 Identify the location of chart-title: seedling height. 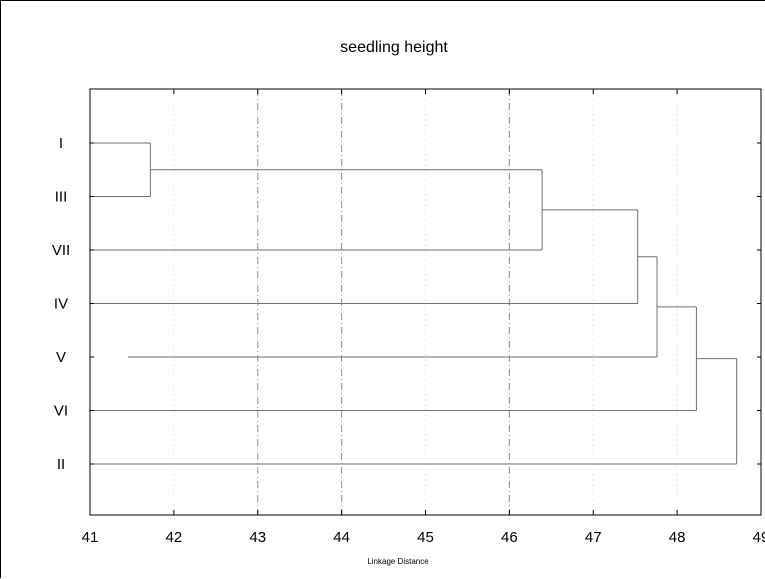
(394, 47).